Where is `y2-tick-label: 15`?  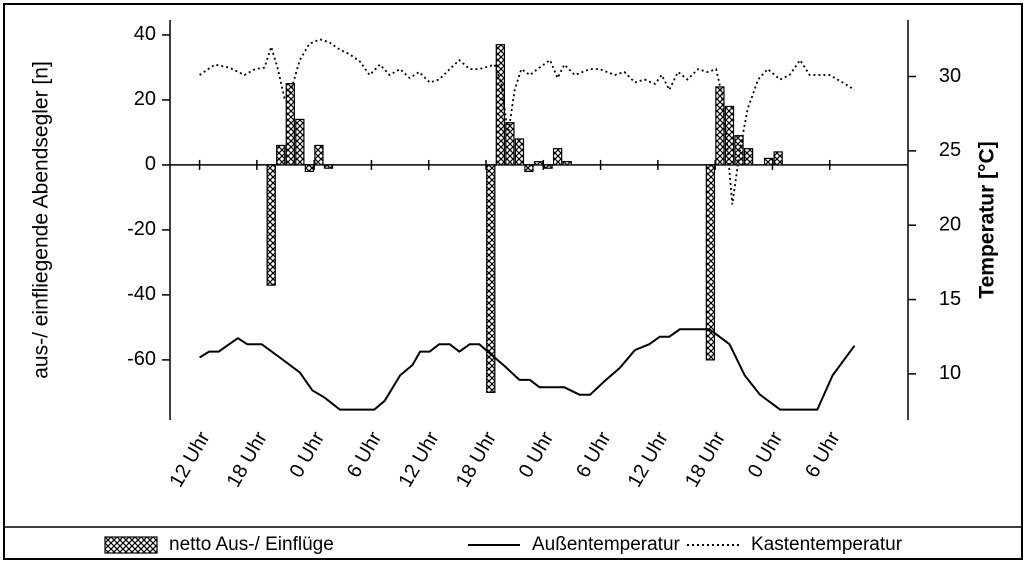
y2-tick-label: 15 is located at coordinates (950, 299).